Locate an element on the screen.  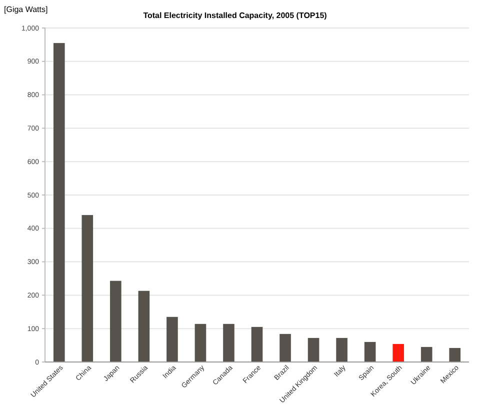
y-axis-title: [Giga Watts] is located at coordinates (26, 9).